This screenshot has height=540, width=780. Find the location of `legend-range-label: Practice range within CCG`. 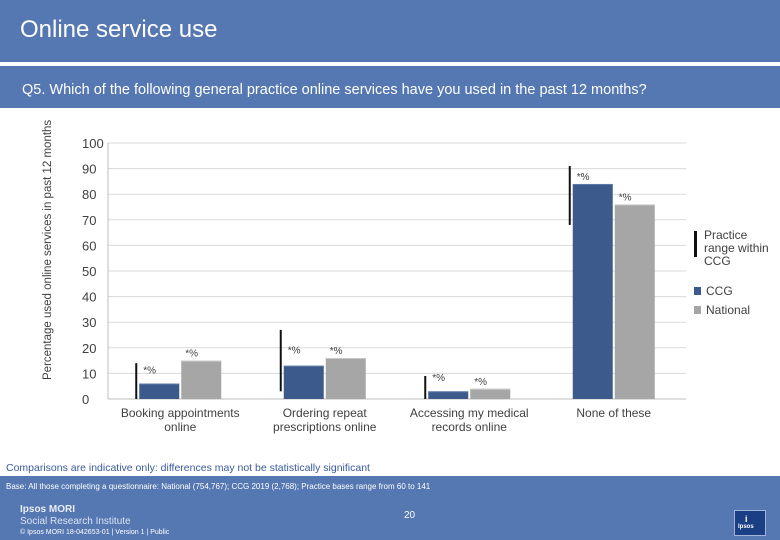

legend-range-label: Practice range within CCG is located at coordinates (736, 248).